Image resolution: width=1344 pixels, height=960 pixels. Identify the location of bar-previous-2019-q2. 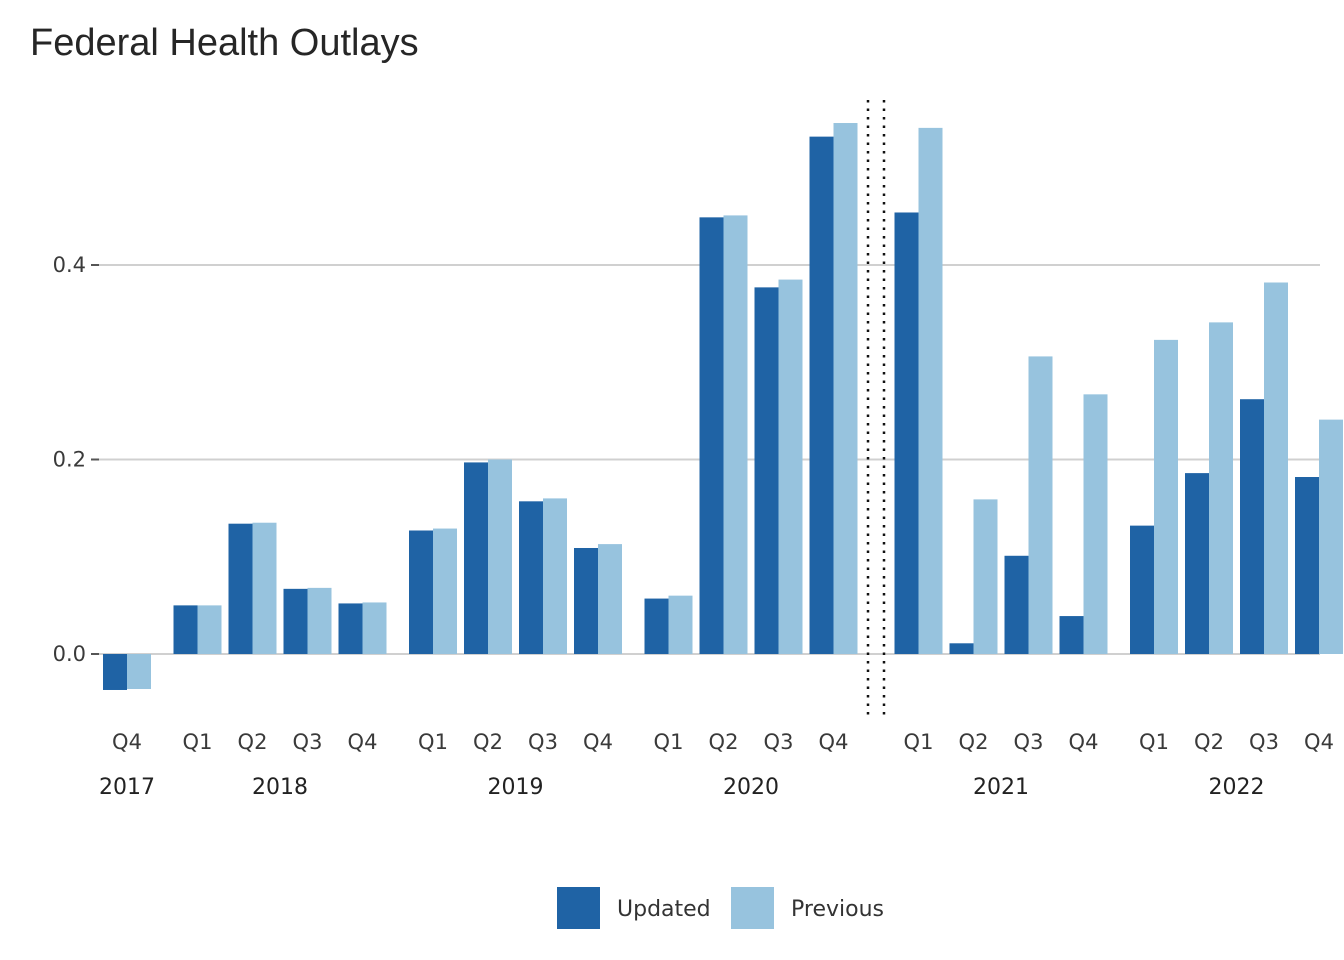
(500, 556).